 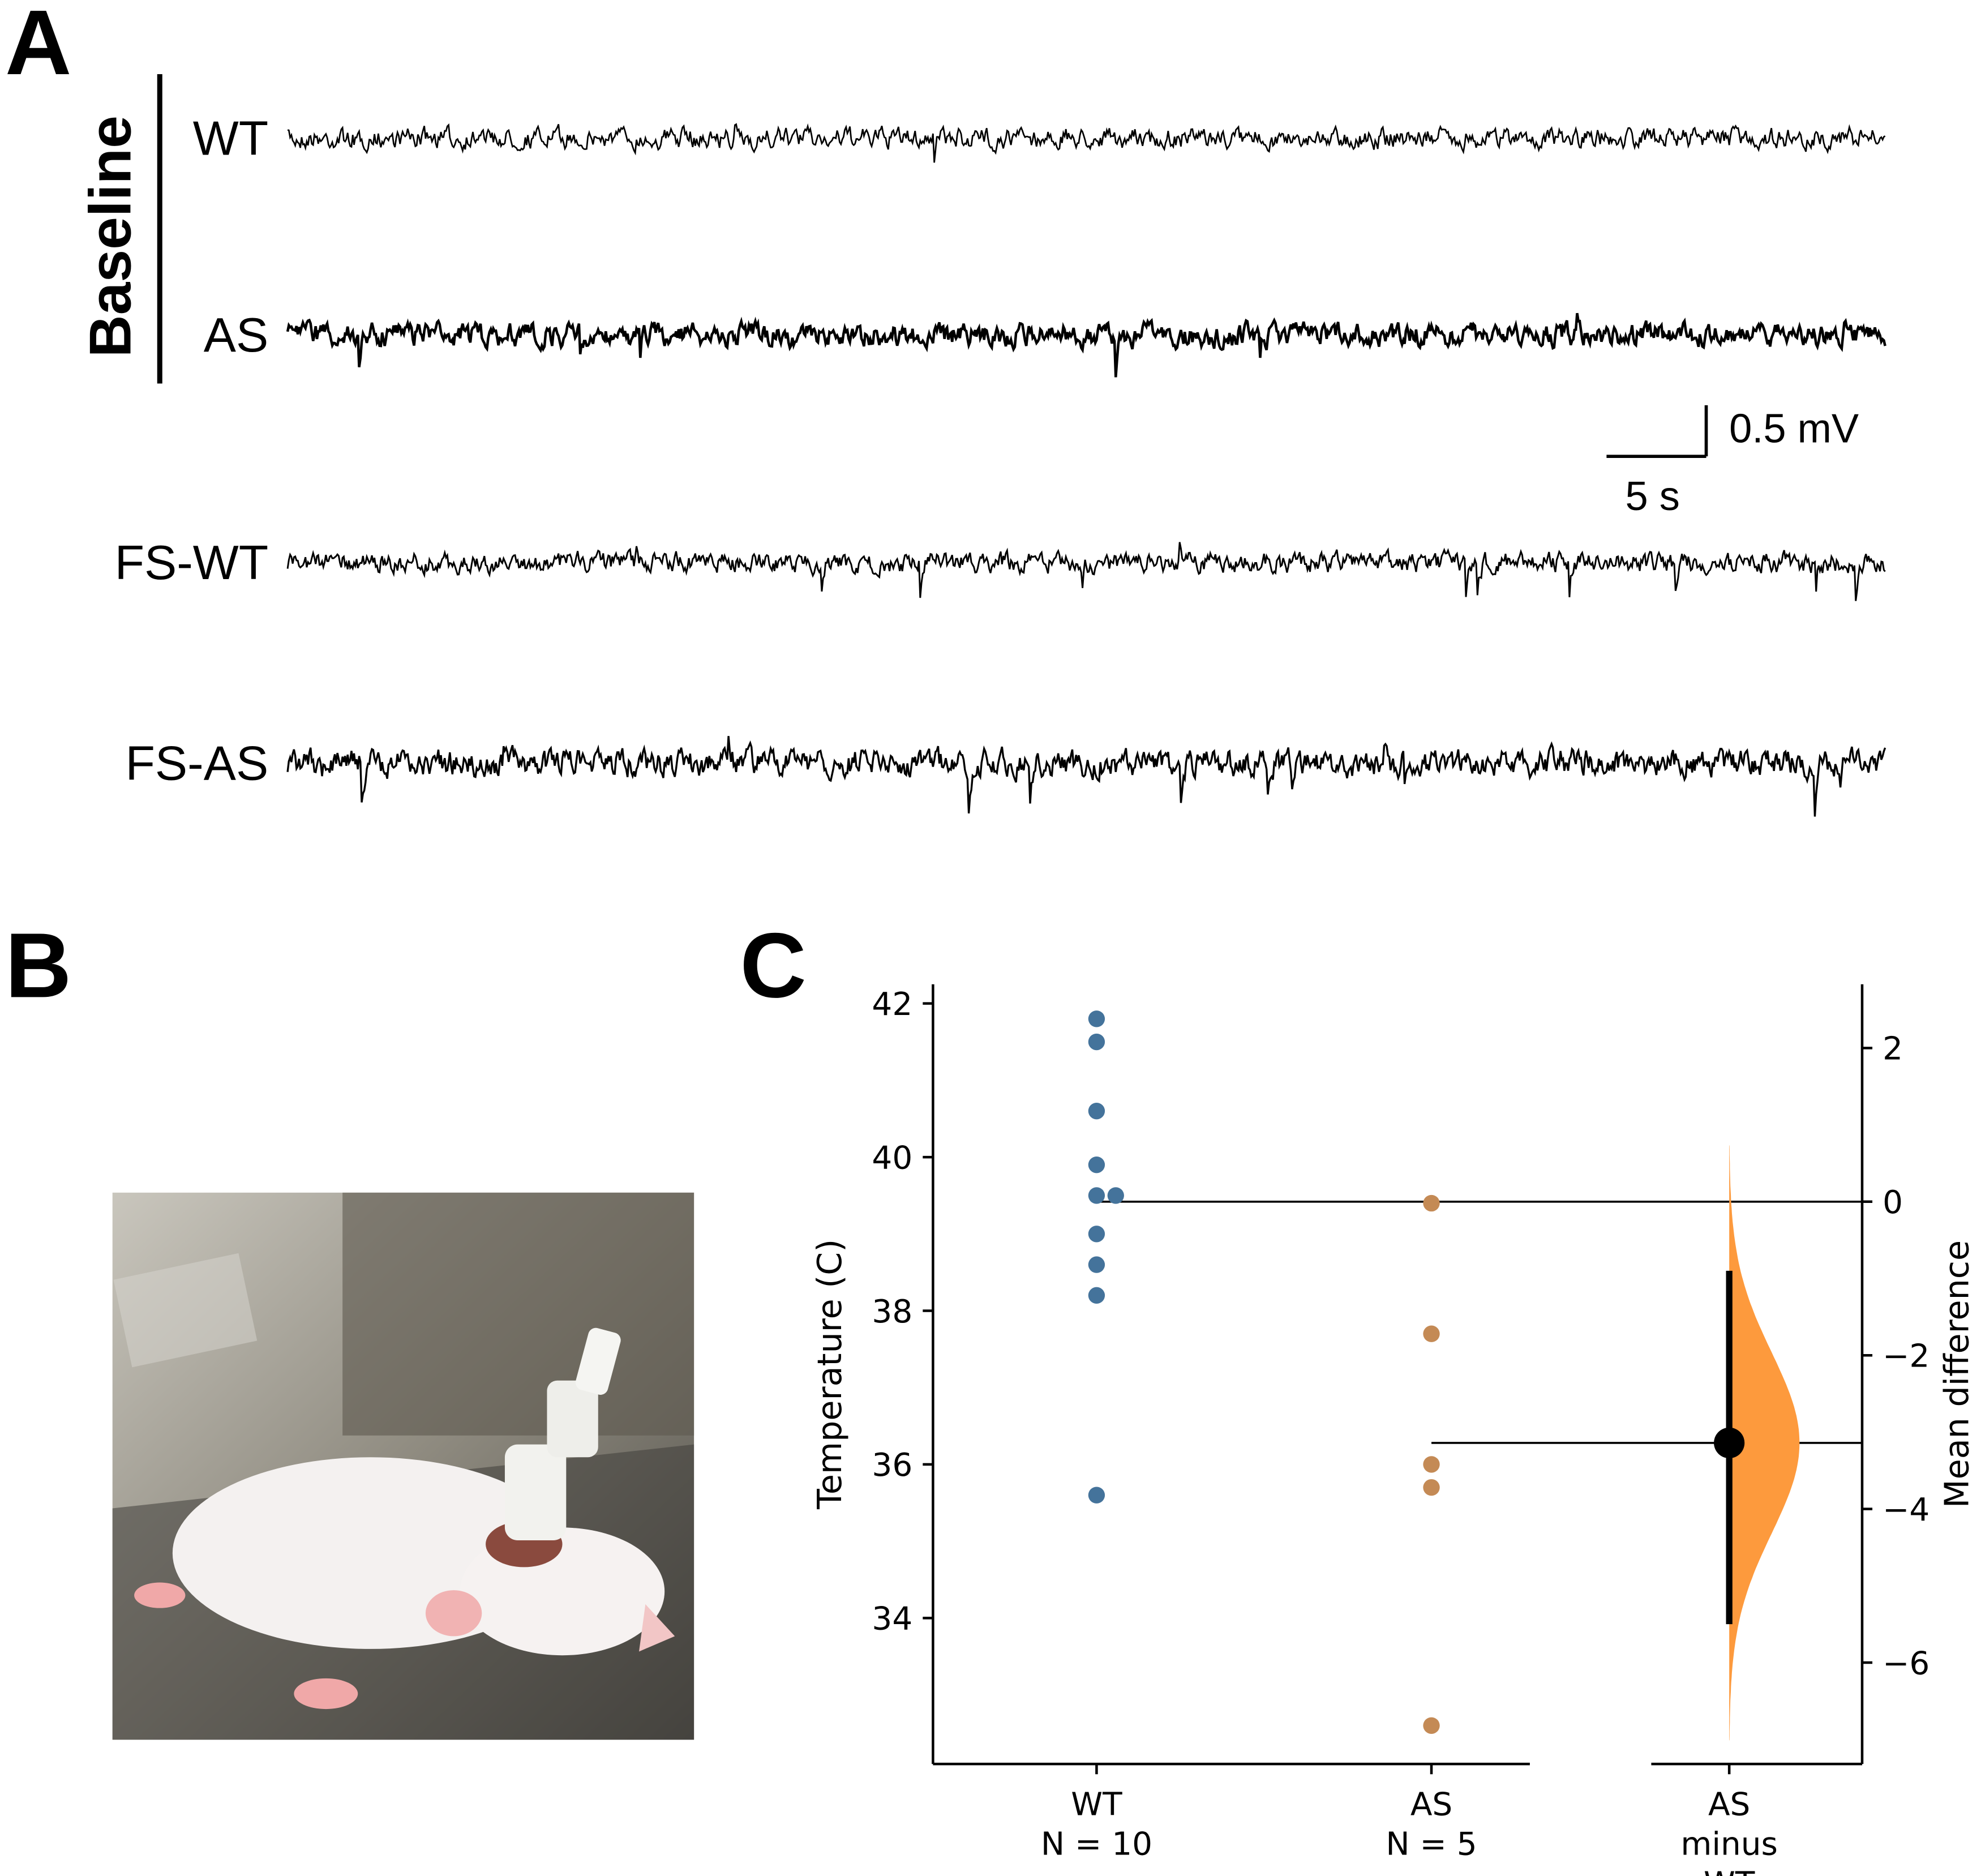 I want to click on scale-label: 5 s, so click(x=1652, y=497).